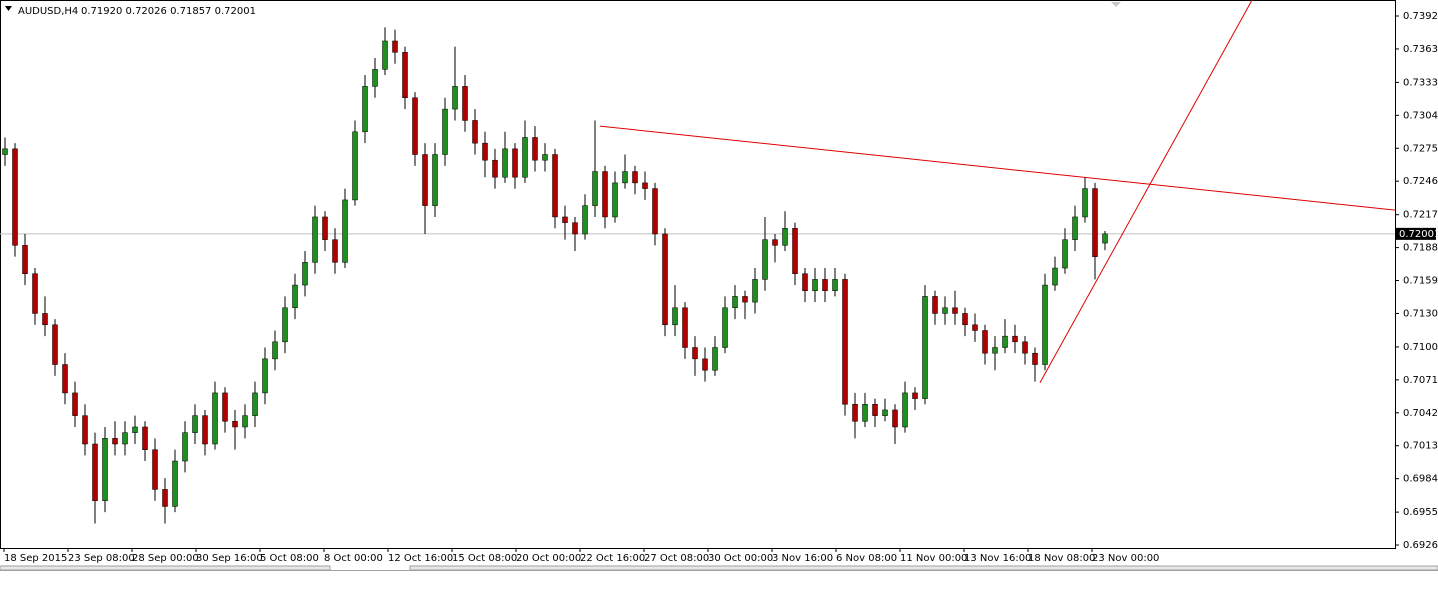 The image size is (1438, 600). What do you see at coordinates (1420, 82) in the screenshot?
I see `y-tick-label: 0.73335` at bounding box center [1420, 82].